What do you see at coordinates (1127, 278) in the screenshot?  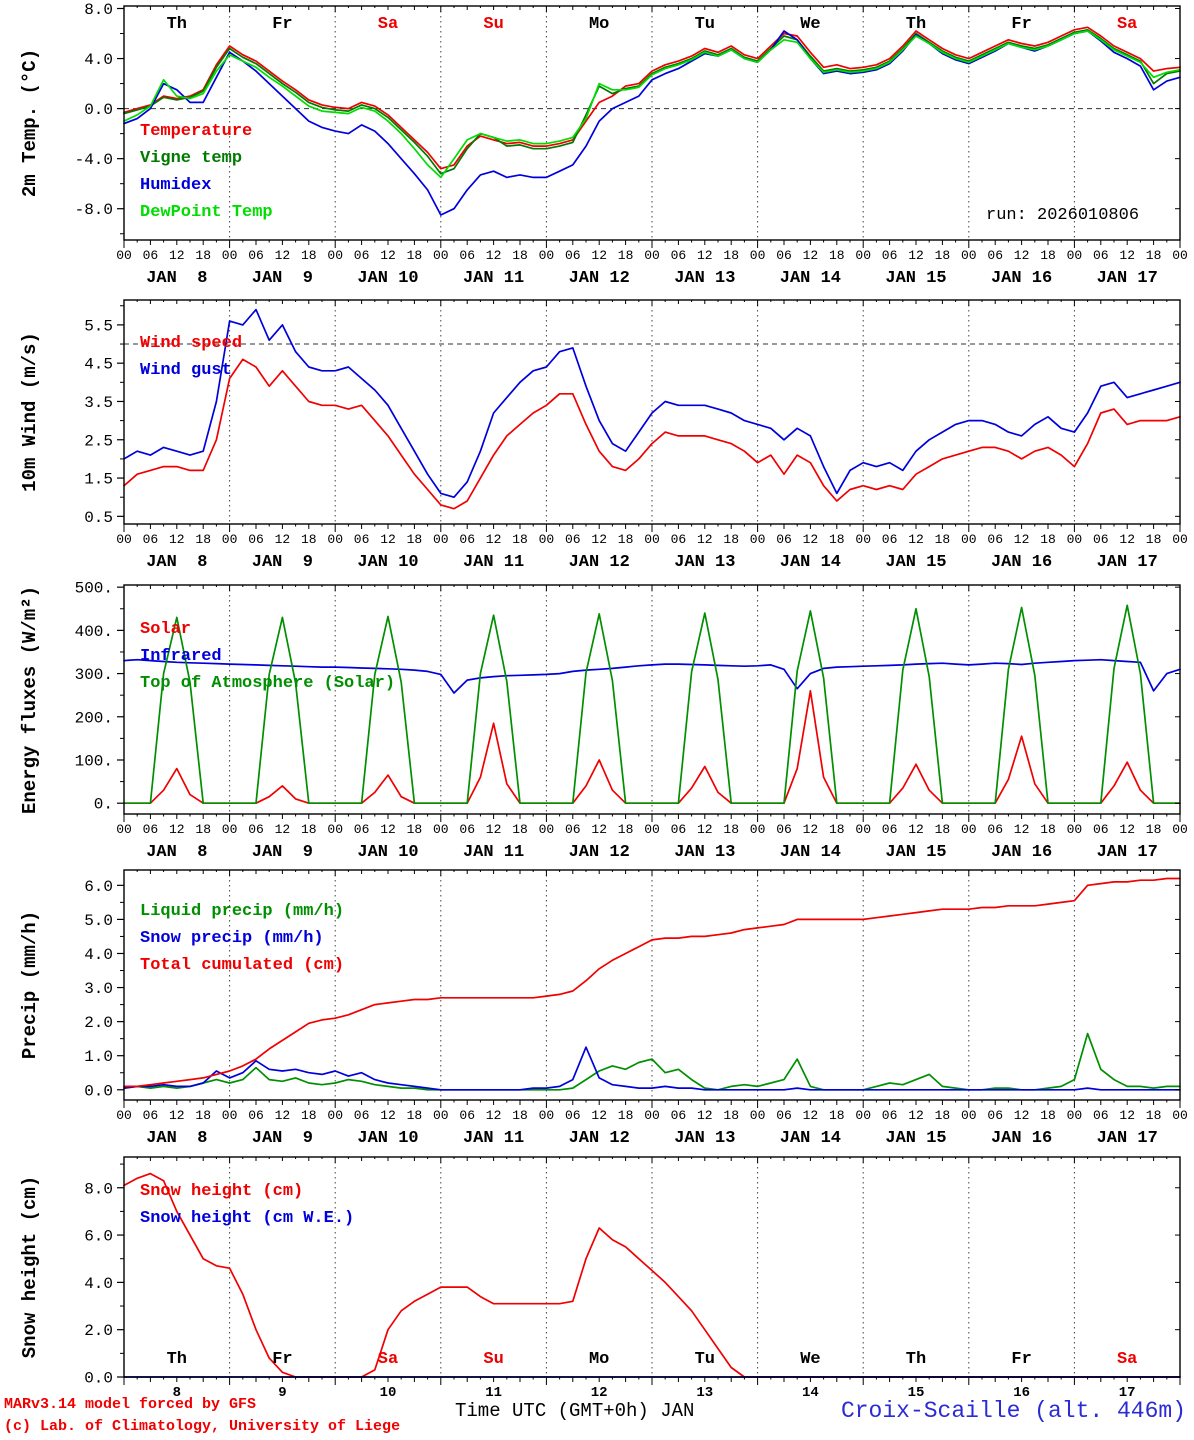 I see `svg-text: JAN 17` at bounding box center [1127, 278].